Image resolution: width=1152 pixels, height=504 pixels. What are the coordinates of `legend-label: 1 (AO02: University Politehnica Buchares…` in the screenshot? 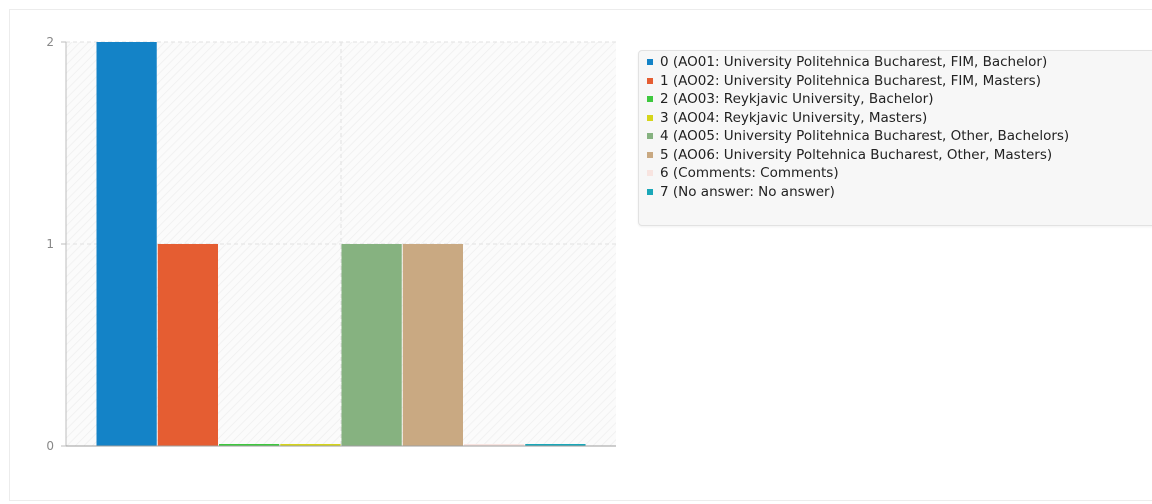 It's located at (850, 80).